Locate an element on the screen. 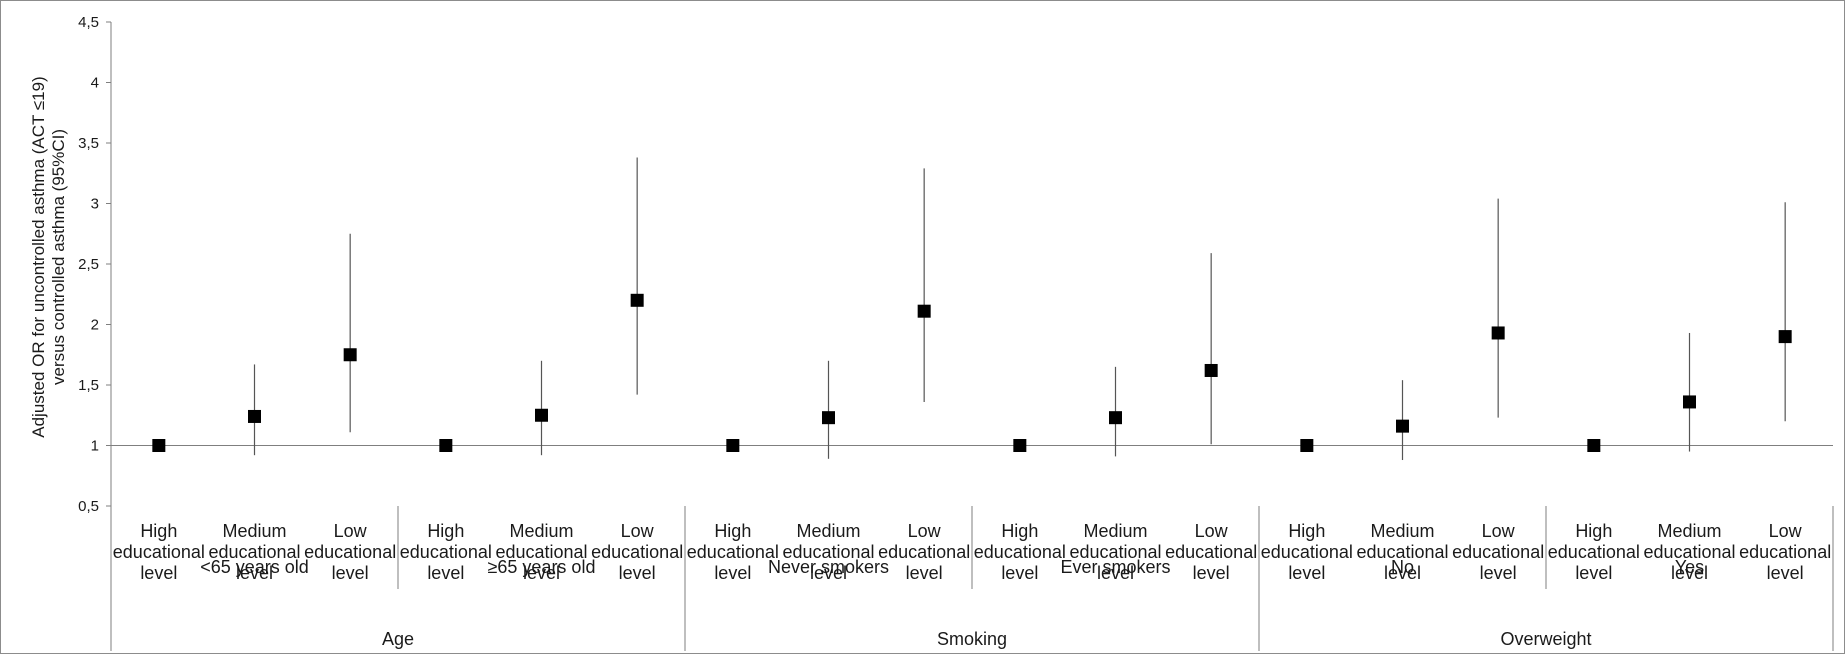 This screenshot has height=658, width=1845. y-tick-label: 4,5 is located at coordinates (88, 22).